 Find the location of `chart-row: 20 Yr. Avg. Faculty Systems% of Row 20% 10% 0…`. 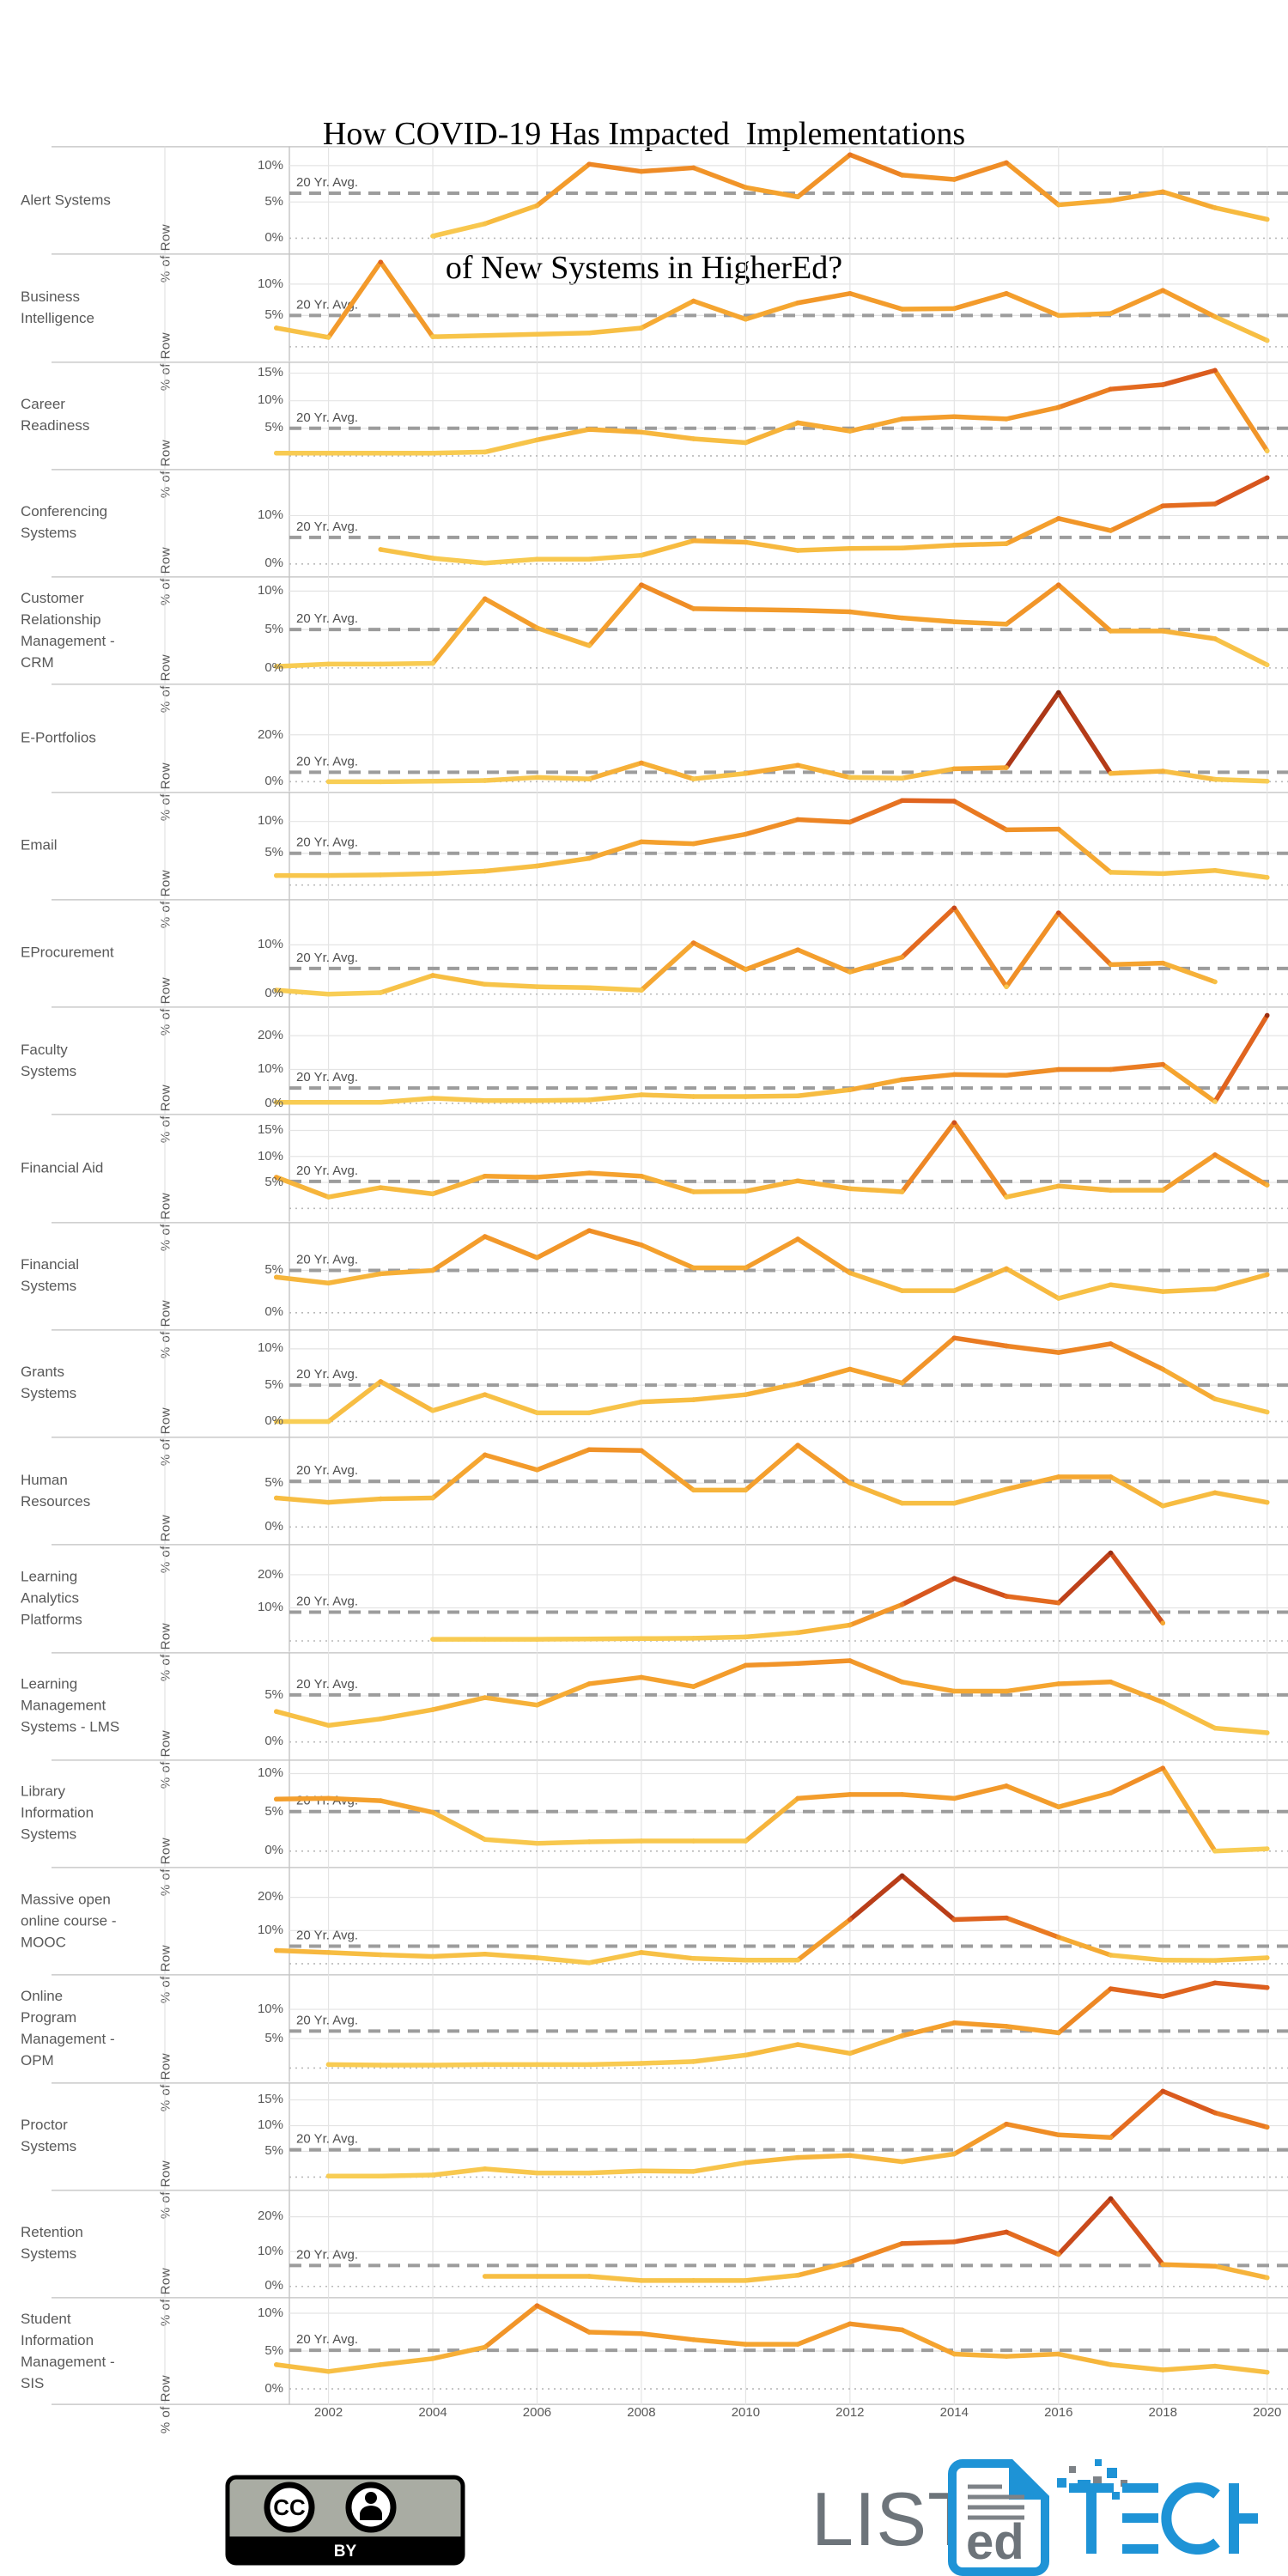

chart-row: 20 Yr. Avg. Faculty Systems% of Row 20% 10% 0… is located at coordinates (644, 1074).